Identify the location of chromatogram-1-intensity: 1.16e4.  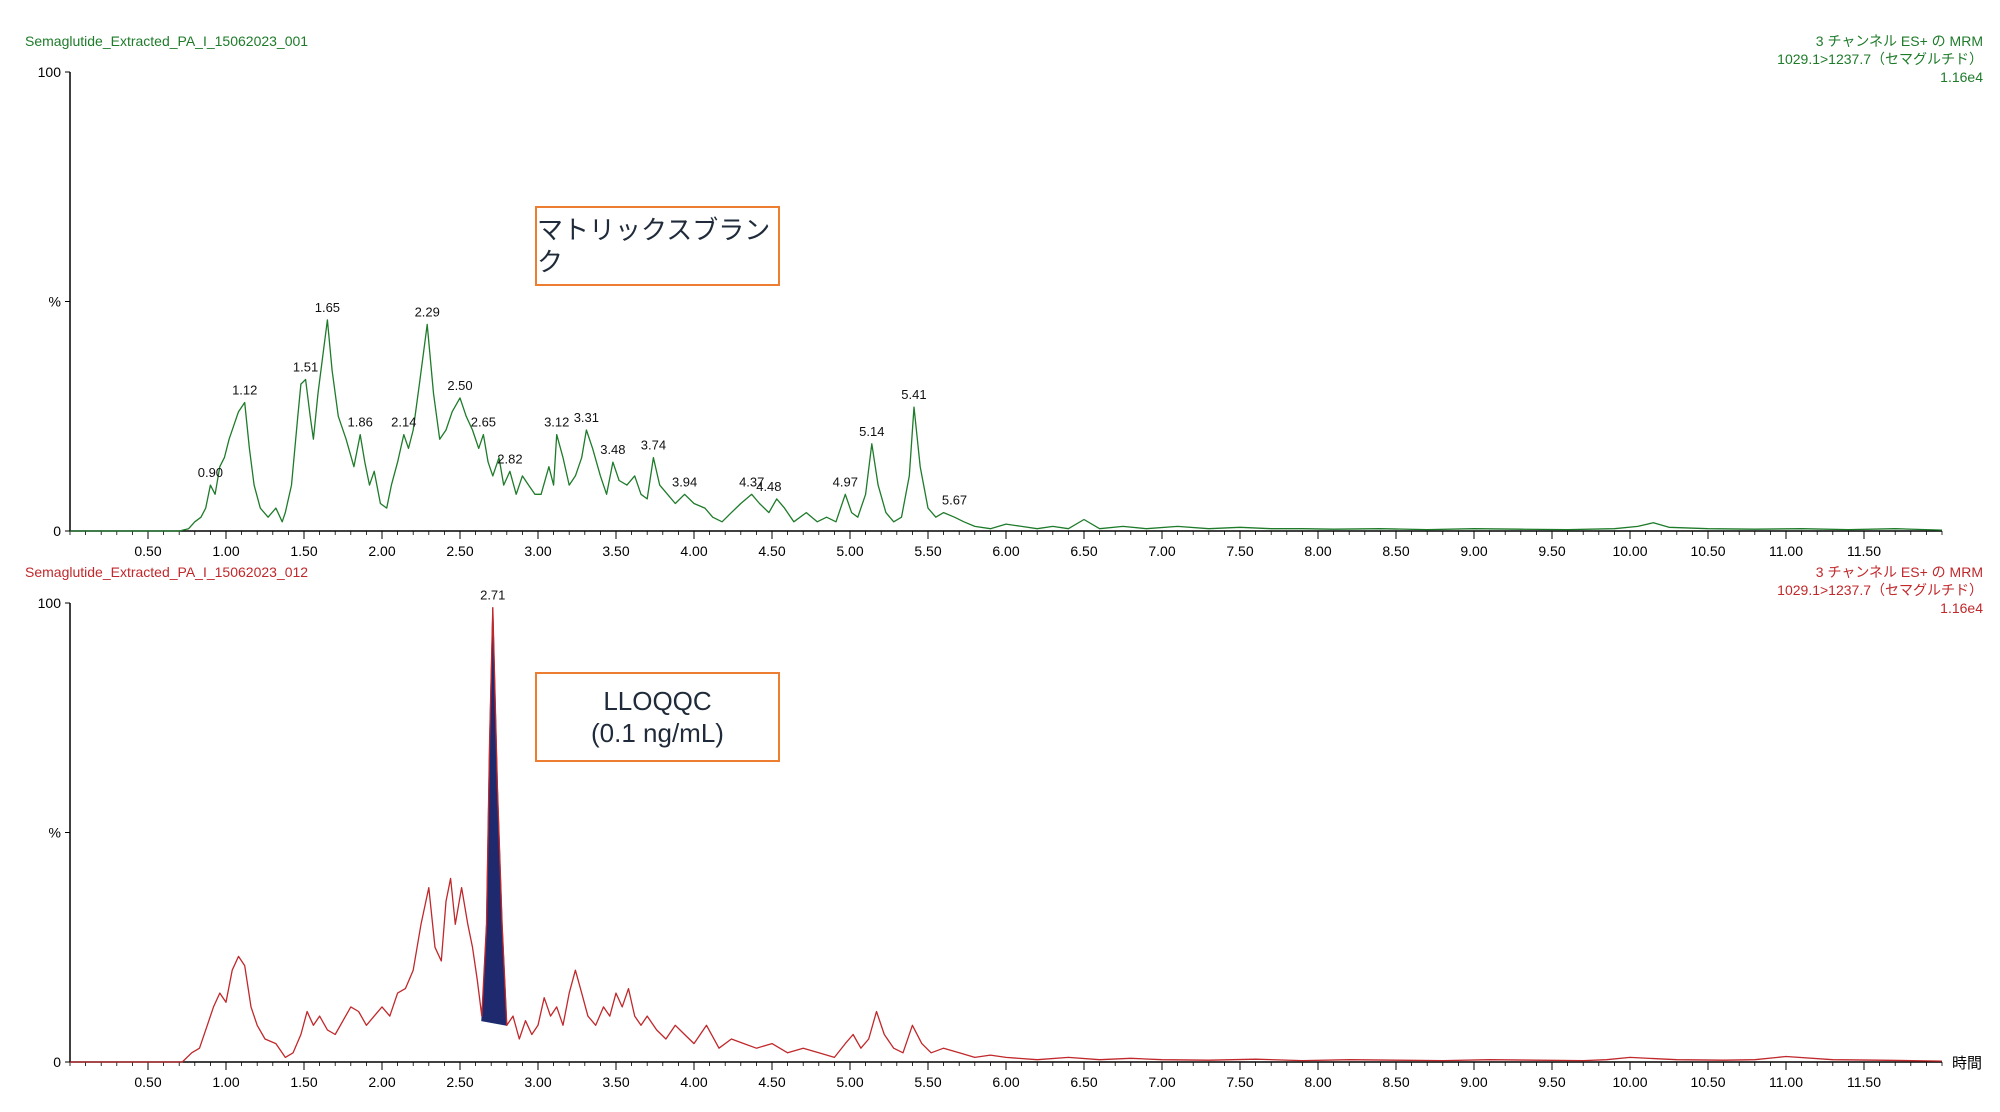
(1961, 77).